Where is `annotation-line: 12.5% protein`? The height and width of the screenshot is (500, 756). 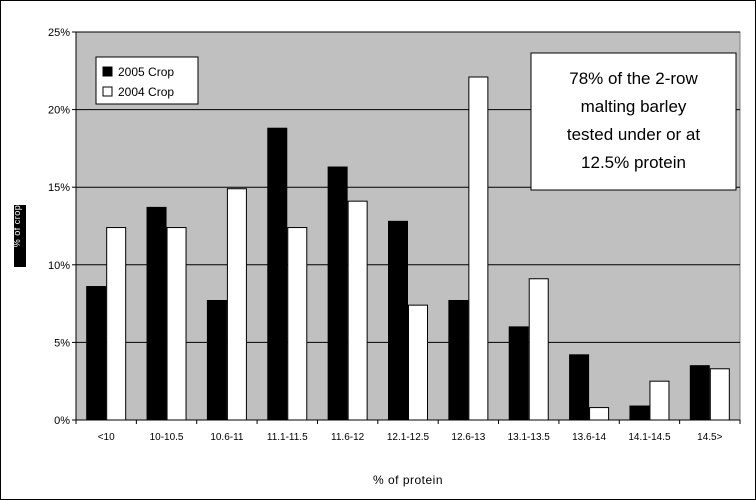
annotation-line: 12.5% protein is located at coordinates (633, 162).